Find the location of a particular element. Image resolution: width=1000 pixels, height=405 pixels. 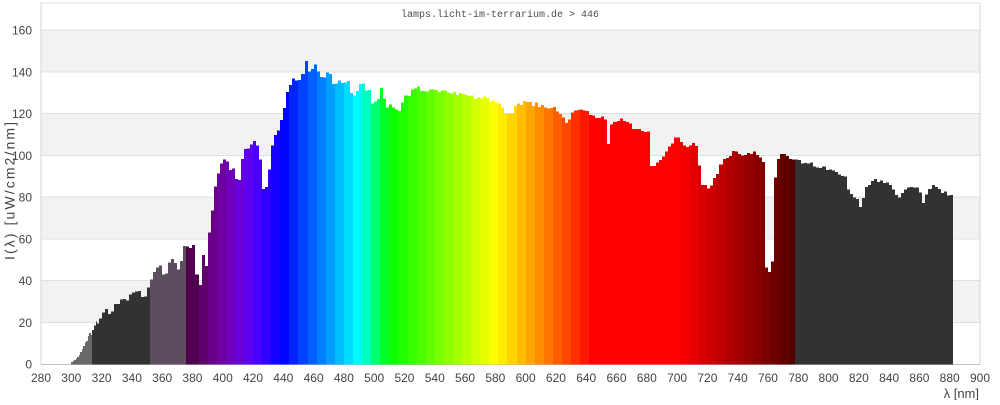

svg-text: 720 is located at coordinates (707, 378).